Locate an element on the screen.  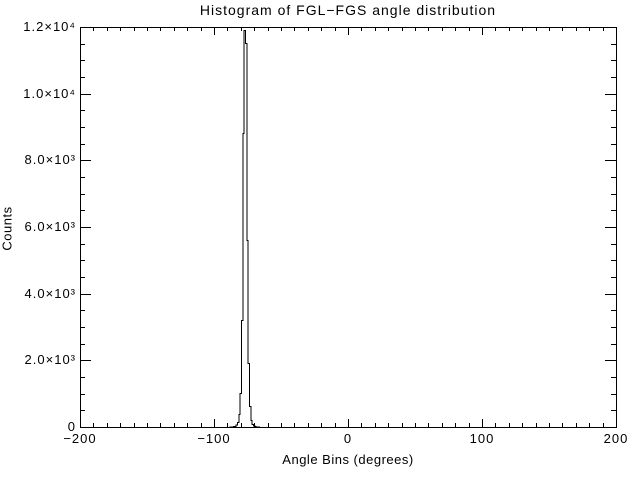
y-tick-label: 6.0×10³ is located at coordinates (50, 226).